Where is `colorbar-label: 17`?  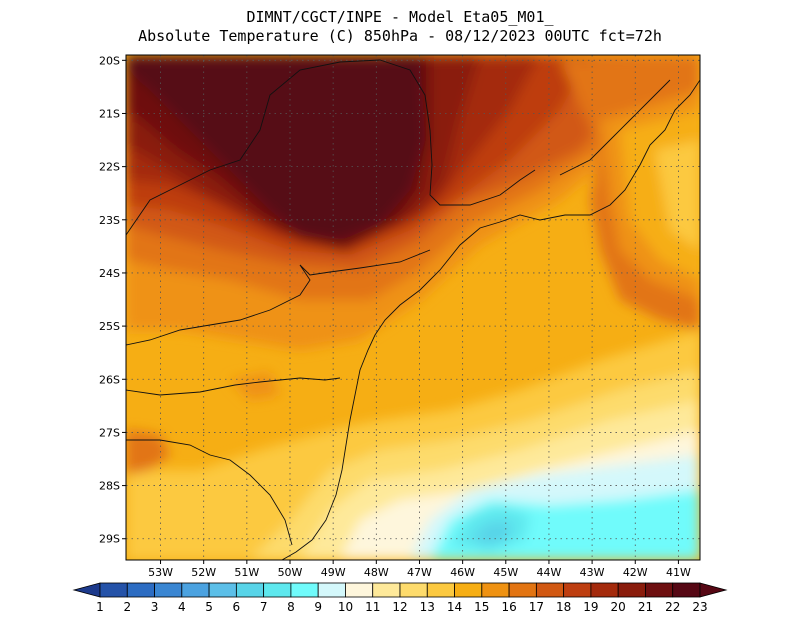
colorbar-label: 17 is located at coordinates (536, 607).